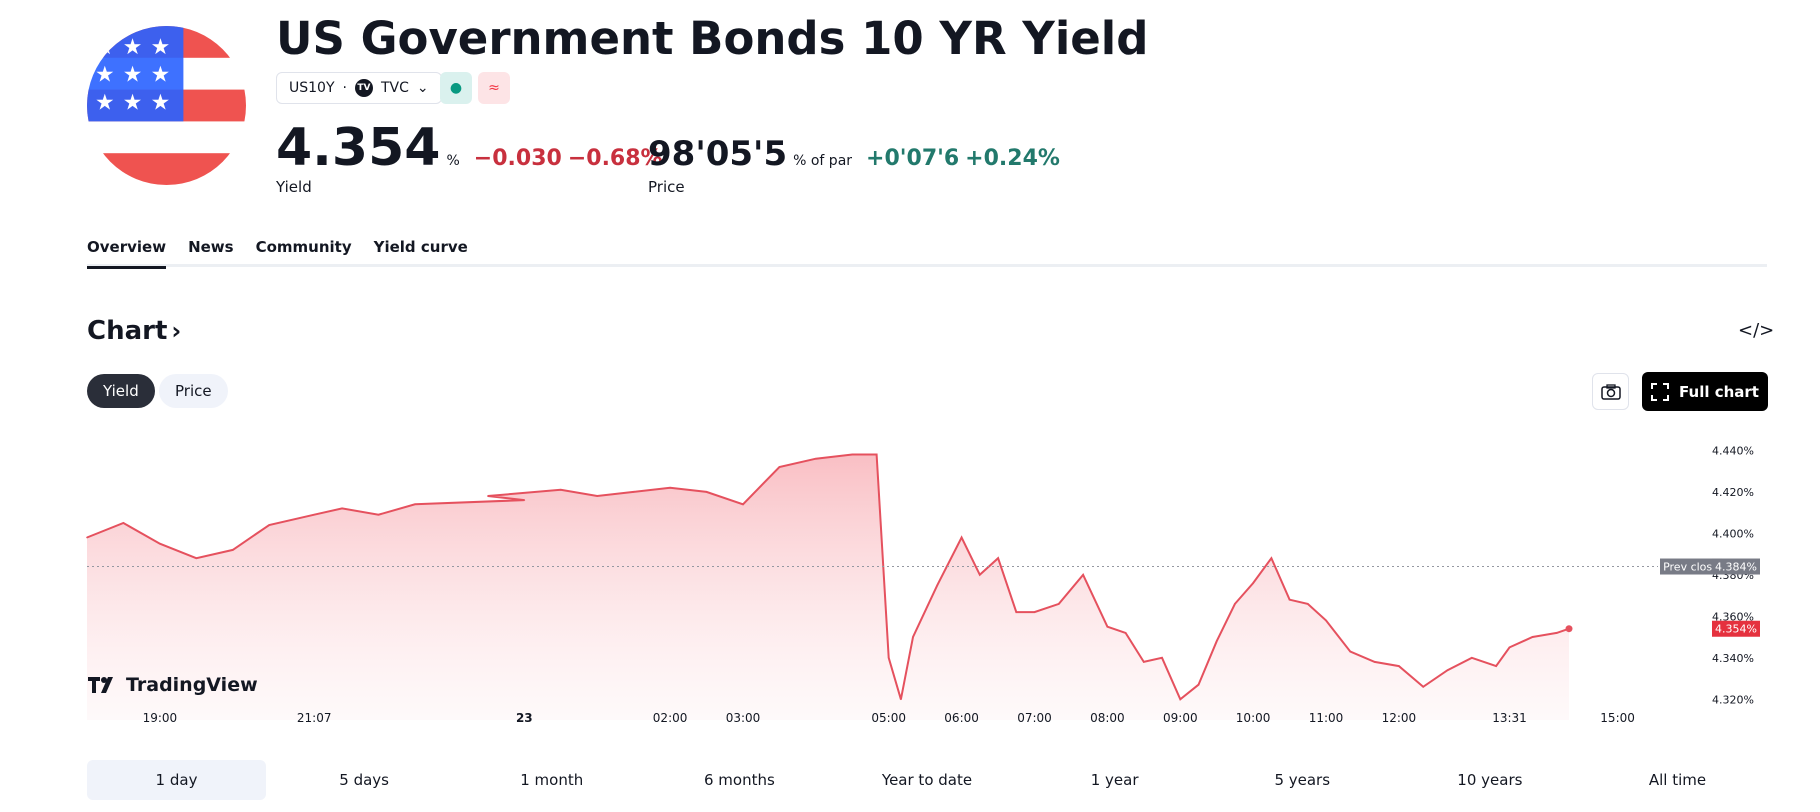 The image size is (1820, 812). I want to click on range-1-month: 1 month, so click(552, 780).